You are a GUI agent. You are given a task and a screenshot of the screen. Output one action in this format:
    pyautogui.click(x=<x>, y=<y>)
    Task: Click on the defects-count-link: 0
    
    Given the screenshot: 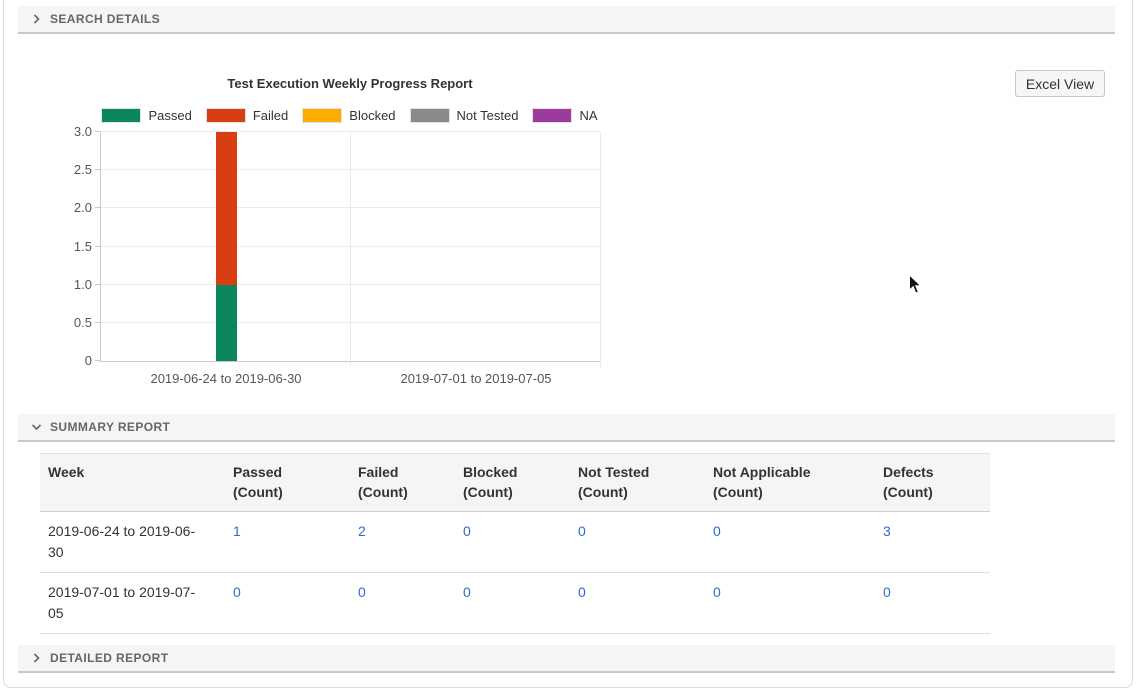 What is the action you would take?
    pyautogui.click(x=887, y=591)
    